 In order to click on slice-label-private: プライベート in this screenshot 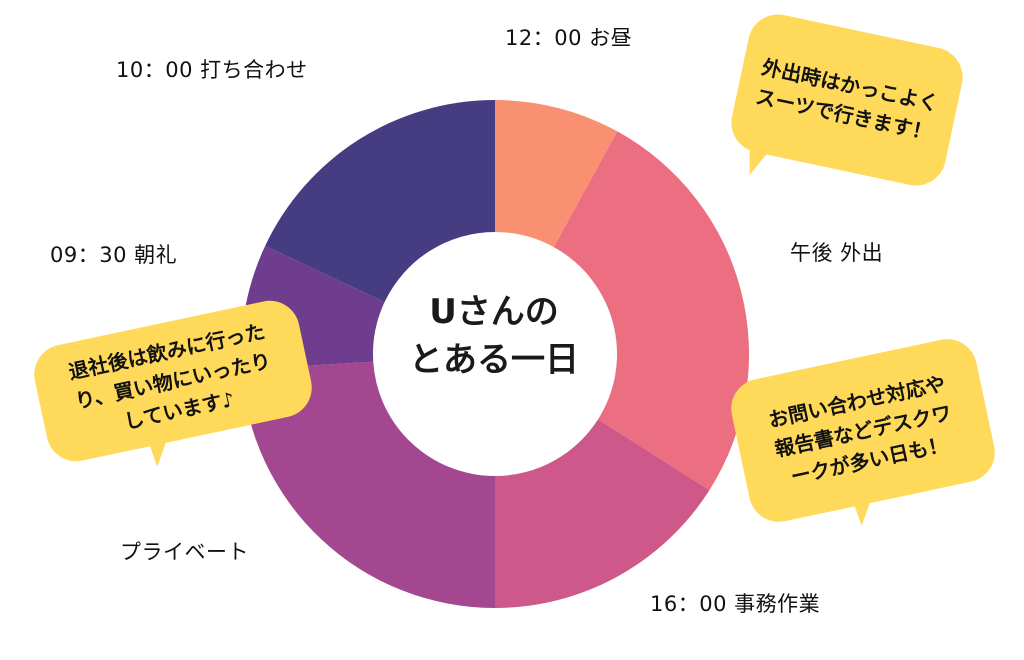, I will do `click(184, 552)`.